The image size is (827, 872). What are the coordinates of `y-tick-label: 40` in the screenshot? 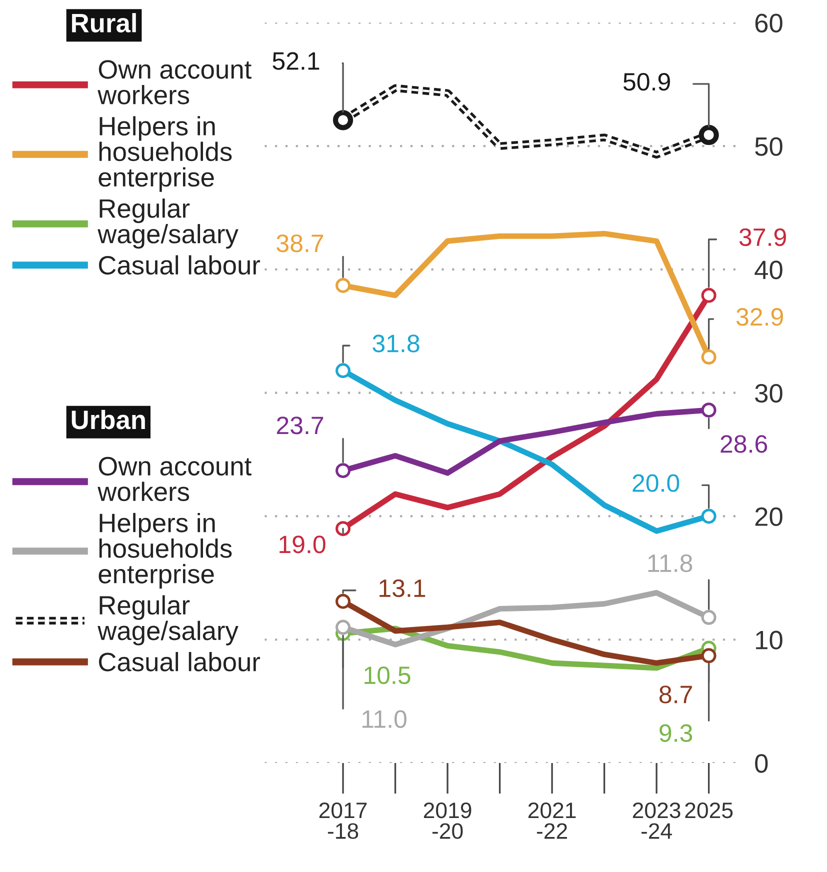 It's located at (768, 270).